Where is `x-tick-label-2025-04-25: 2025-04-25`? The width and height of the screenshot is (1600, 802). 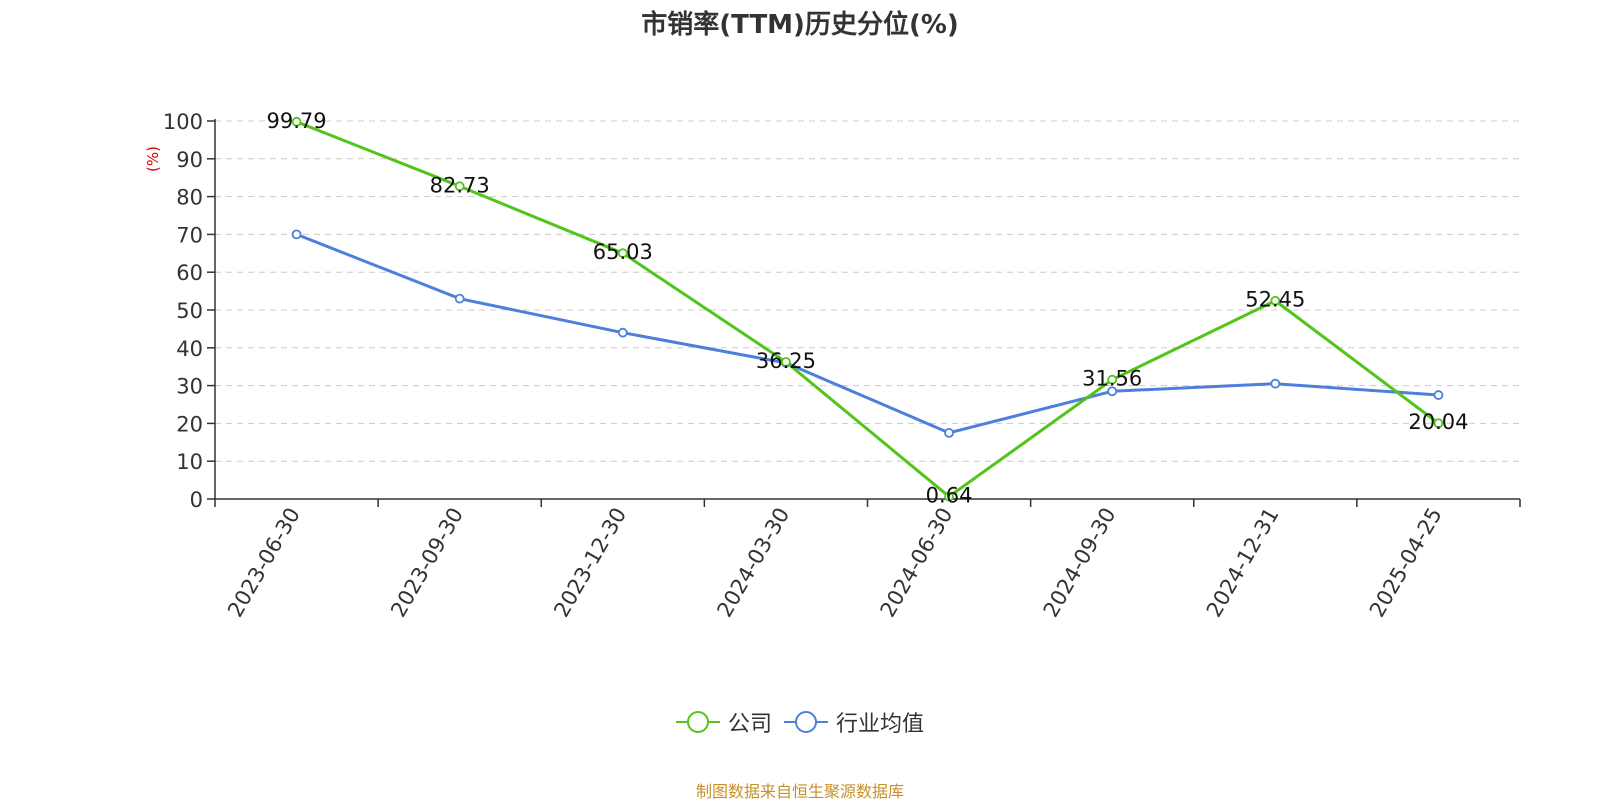
x-tick-label-2025-04-25: 2025-04-25 is located at coordinates (1406, 563).